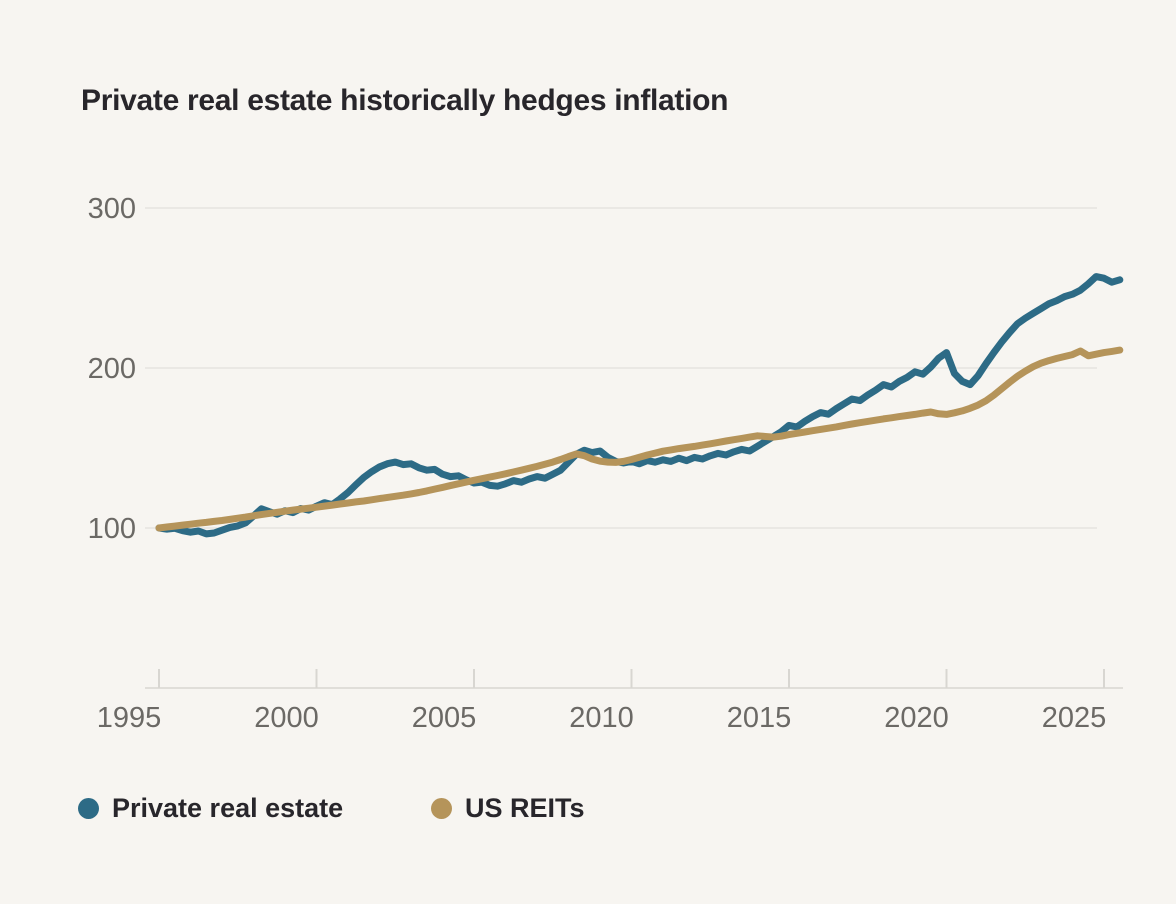 The image size is (1176, 904). Describe the element at coordinates (444, 718) in the screenshot. I see `x-axis-label-2005: 2005` at that location.